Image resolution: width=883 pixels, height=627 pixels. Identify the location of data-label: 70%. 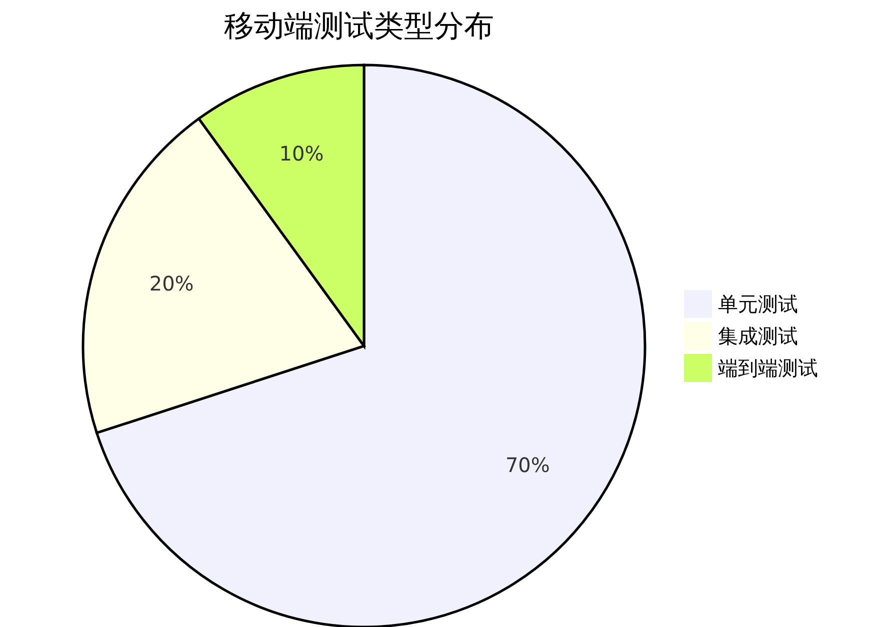
(527, 464).